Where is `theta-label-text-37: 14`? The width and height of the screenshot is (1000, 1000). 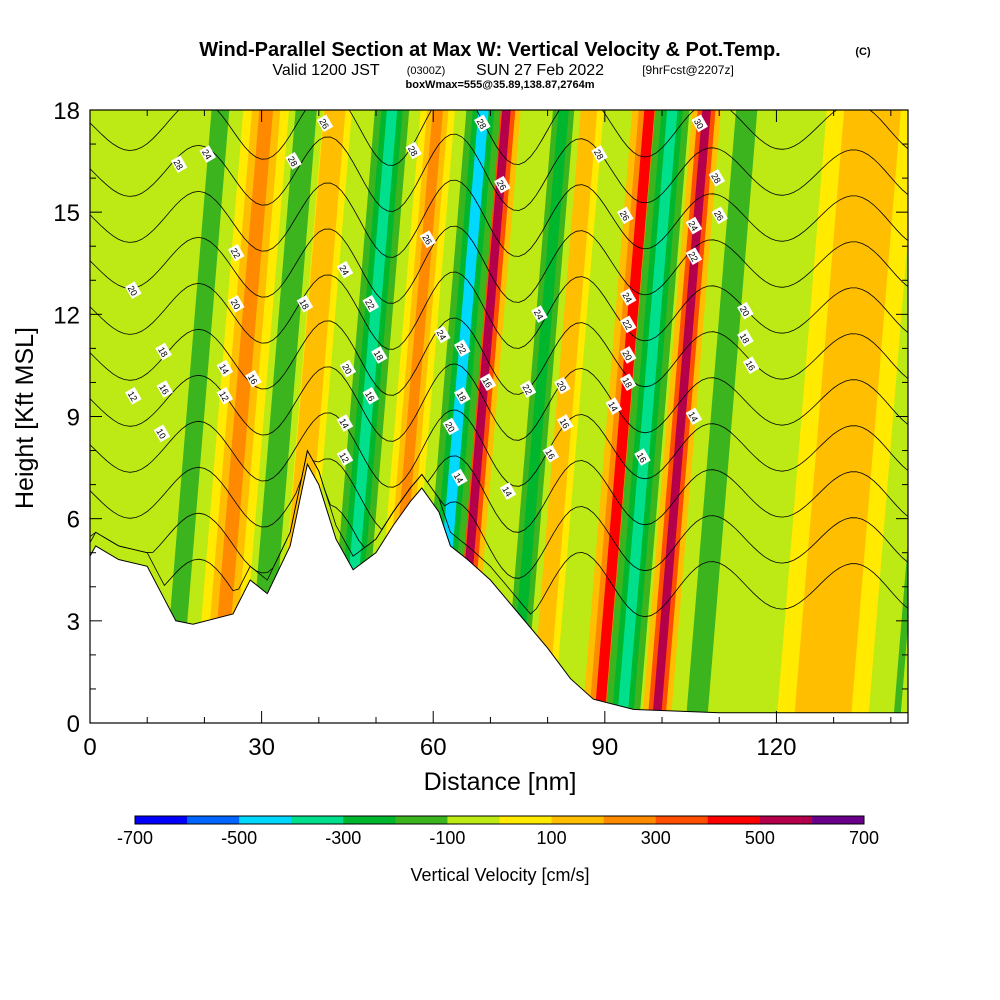 theta-label-text-37: 14 is located at coordinates (507, 492).